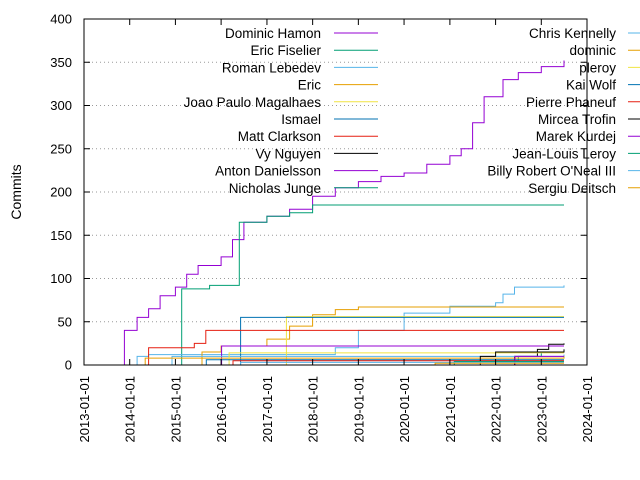  Describe the element at coordinates (68, 365) in the screenshot. I see `y-tick-label: 0` at that location.